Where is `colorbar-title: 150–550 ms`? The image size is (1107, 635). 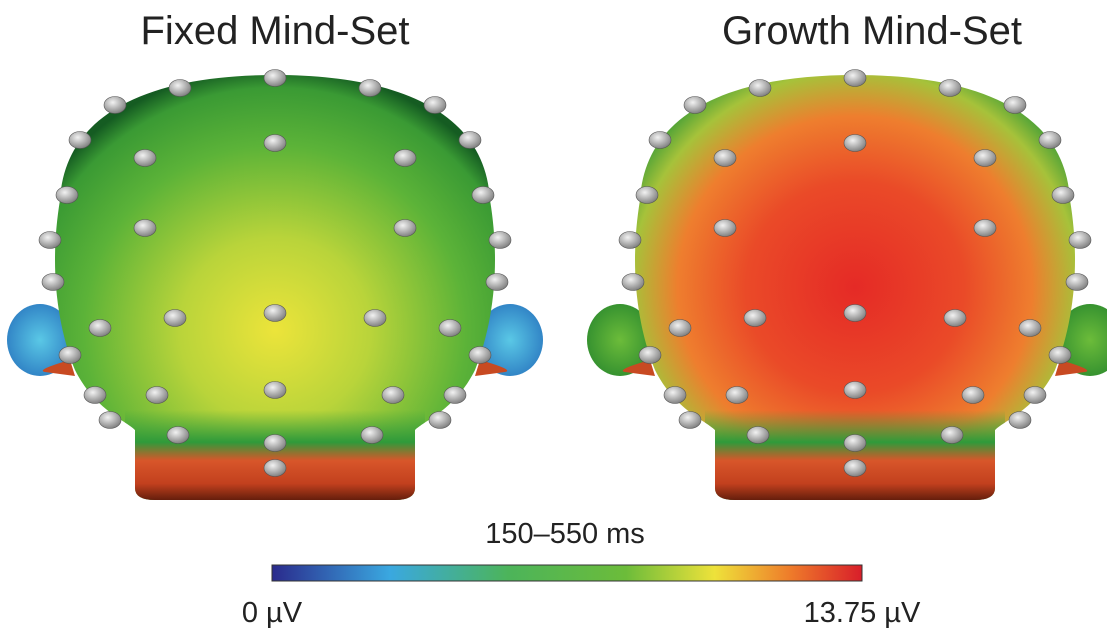 colorbar-title: 150–550 ms is located at coordinates (565, 534).